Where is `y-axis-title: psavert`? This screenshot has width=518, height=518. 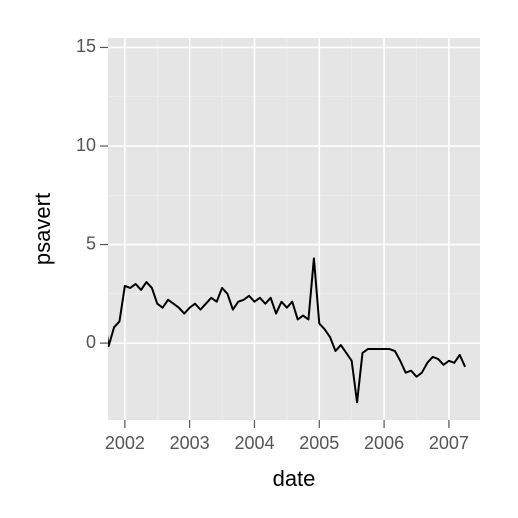
y-axis-title: psavert is located at coordinates (42, 229).